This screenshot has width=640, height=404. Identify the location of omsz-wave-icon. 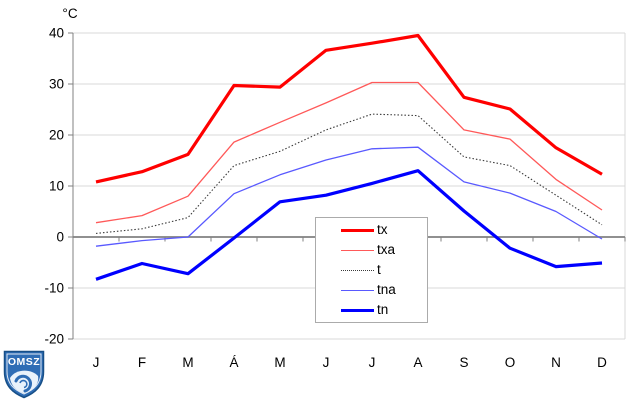
(24, 382).